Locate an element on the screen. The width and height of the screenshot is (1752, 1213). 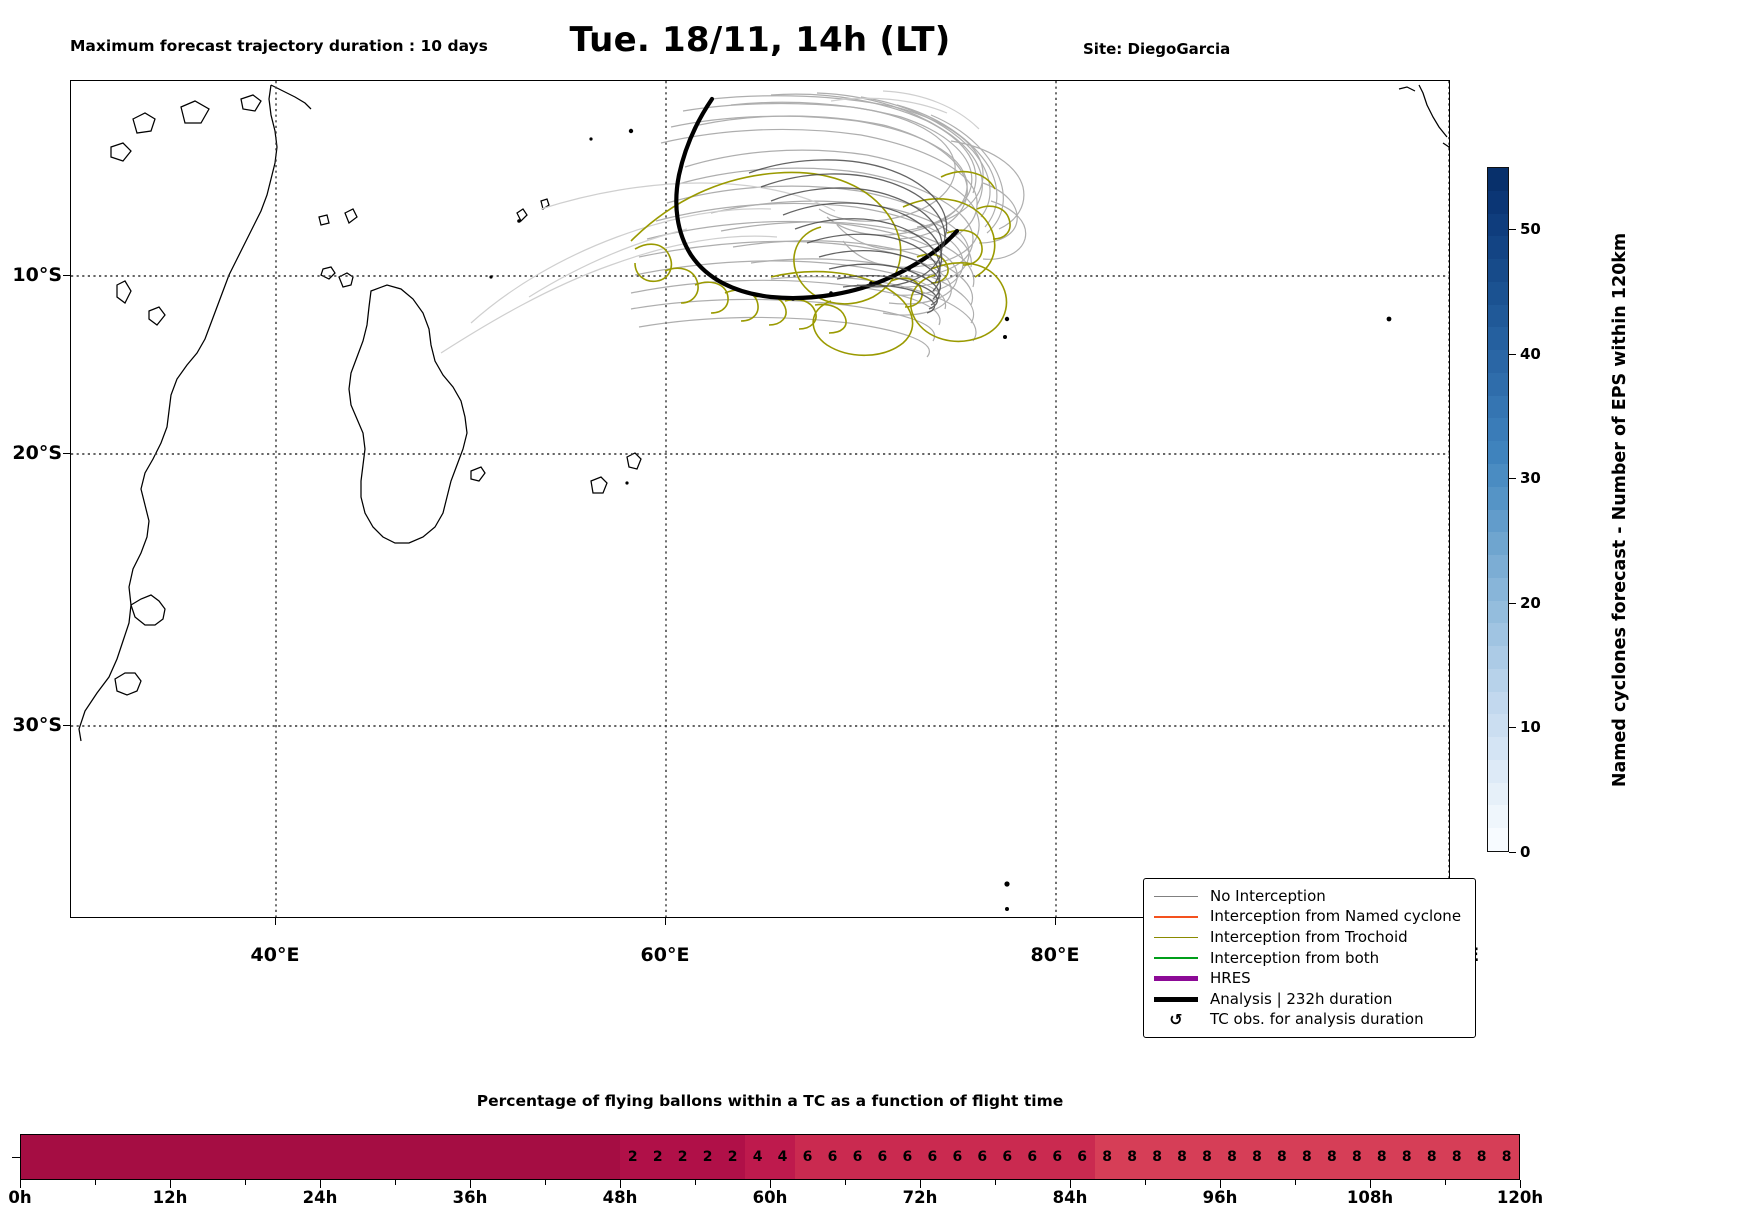
legend-item-hres: HRES is located at coordinates (1309, 978).